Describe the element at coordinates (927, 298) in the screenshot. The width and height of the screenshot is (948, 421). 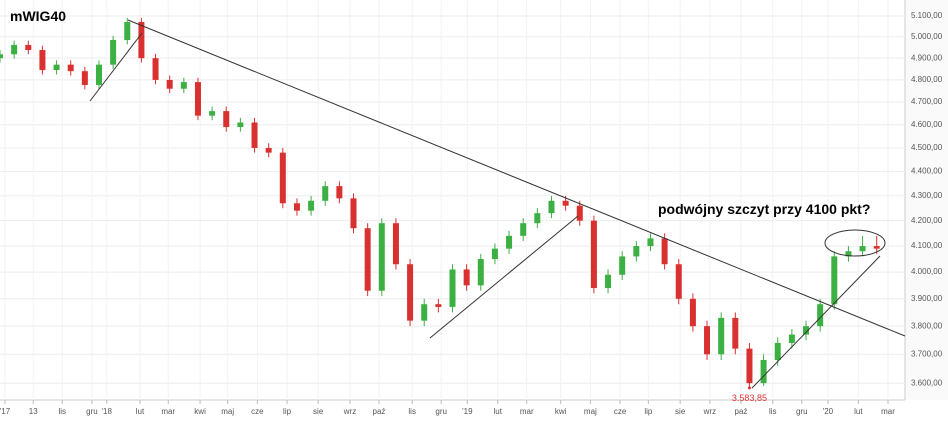
I see `y-tick-label: 3.900,00` at that location.